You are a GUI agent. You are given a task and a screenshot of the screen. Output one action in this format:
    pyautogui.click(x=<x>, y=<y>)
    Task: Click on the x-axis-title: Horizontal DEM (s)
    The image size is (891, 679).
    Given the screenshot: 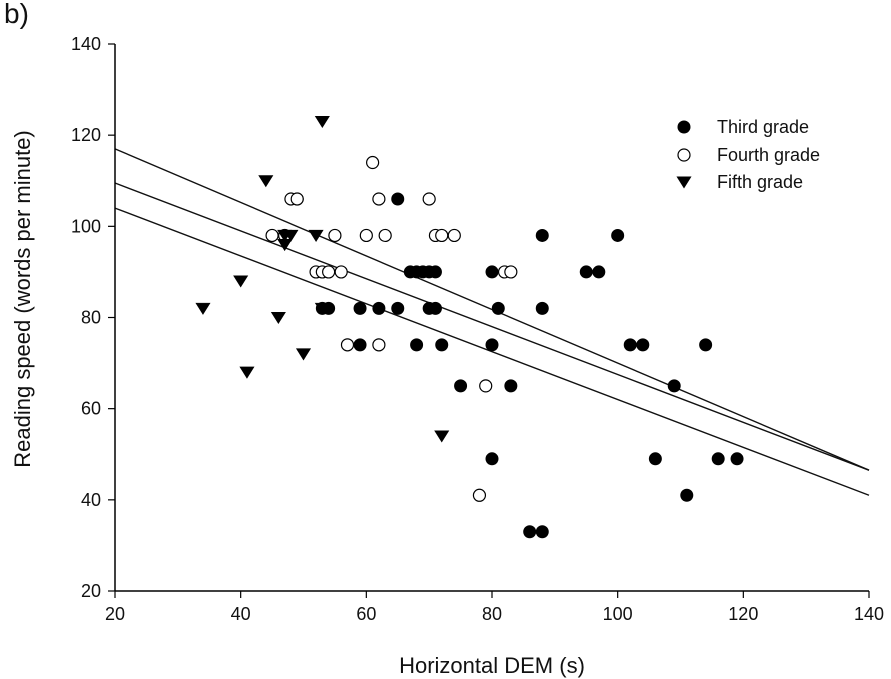 What is the action you would take?
    pyautogui.click(x=492, y=665)
    